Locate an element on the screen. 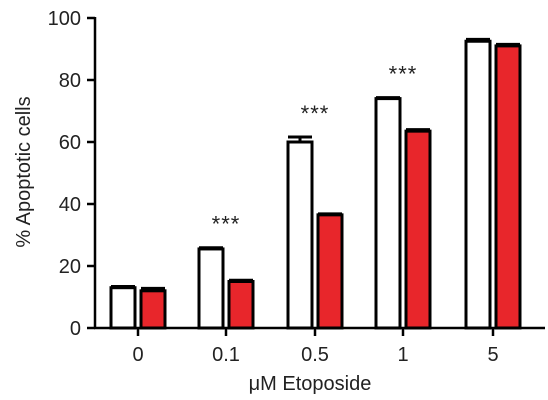 The height and width of the screenshot is (400, 548). y-tick-label: 20 is located at coordinates (70, 267).